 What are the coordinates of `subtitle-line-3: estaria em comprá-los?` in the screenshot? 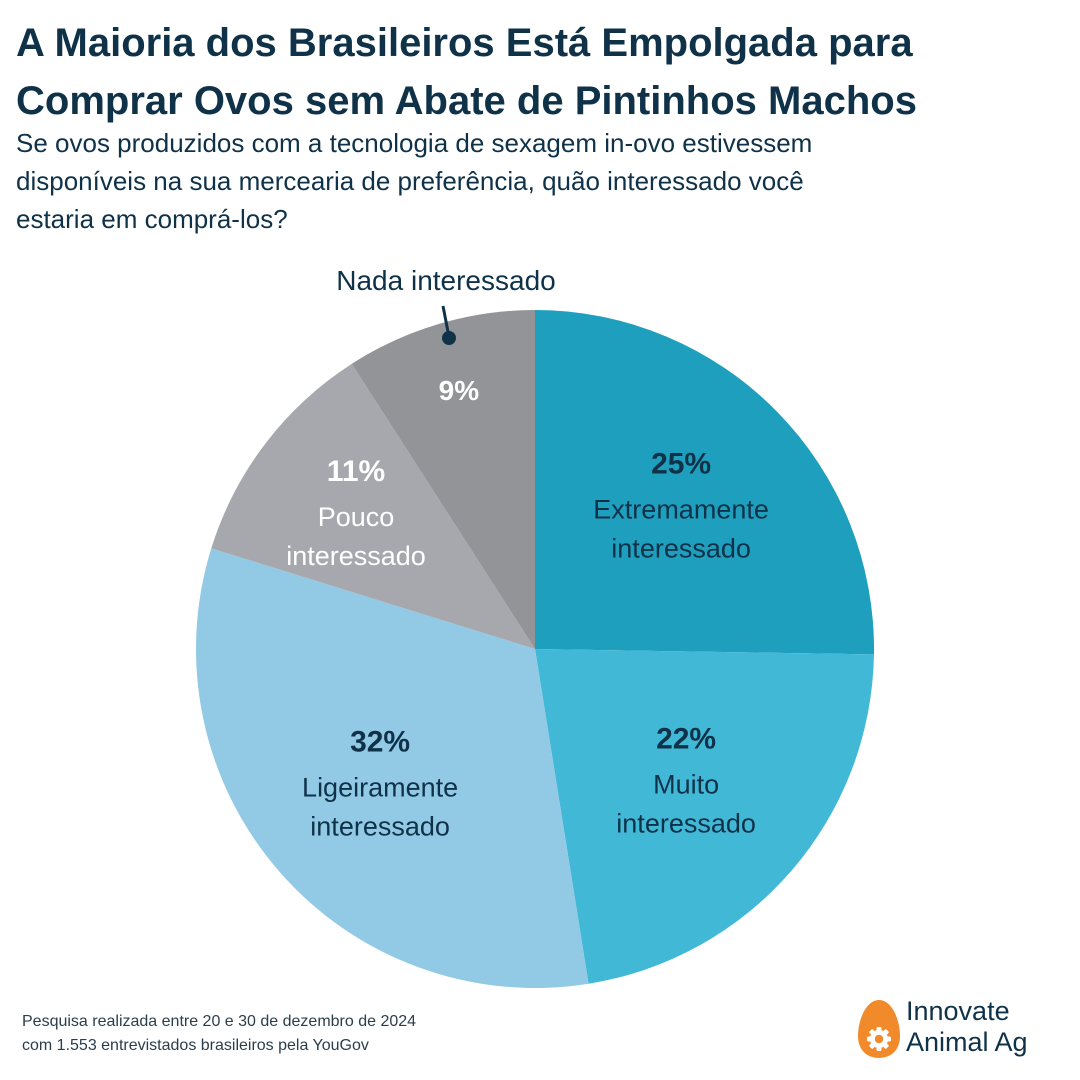 It's located at (152, 219).